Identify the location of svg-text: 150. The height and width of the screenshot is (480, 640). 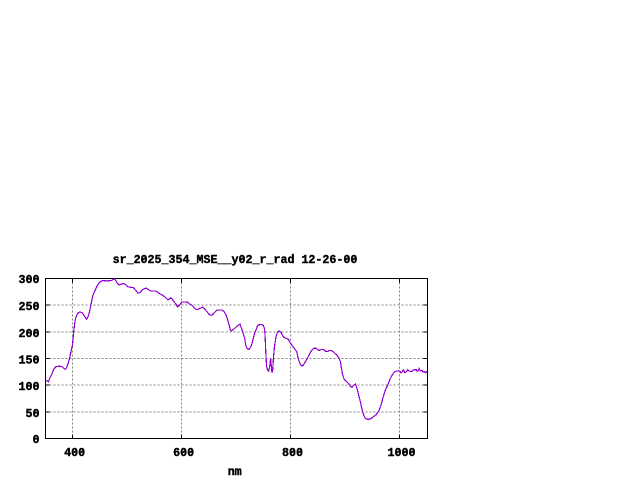
(29, 361).